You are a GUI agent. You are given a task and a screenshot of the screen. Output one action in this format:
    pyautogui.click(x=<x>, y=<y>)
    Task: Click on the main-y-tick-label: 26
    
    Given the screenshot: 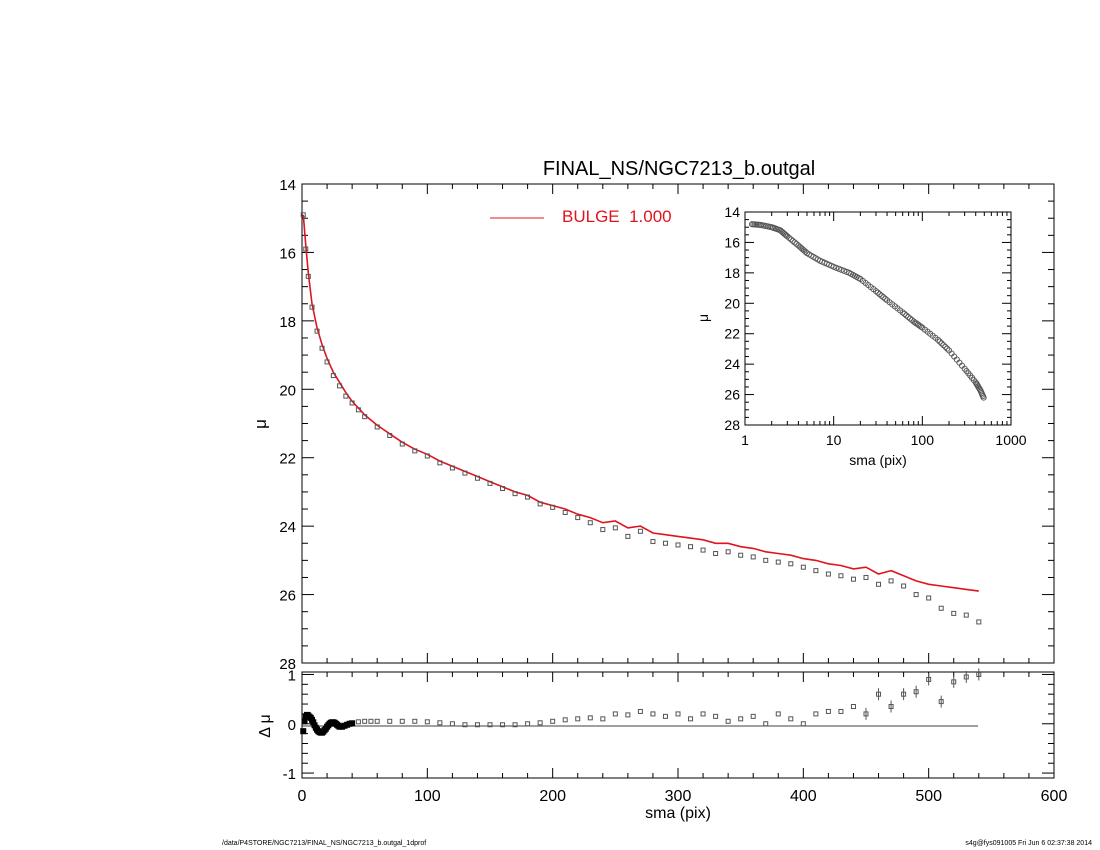 What is the action you would take?
    pyautogui.click(x=287, y=596)
    